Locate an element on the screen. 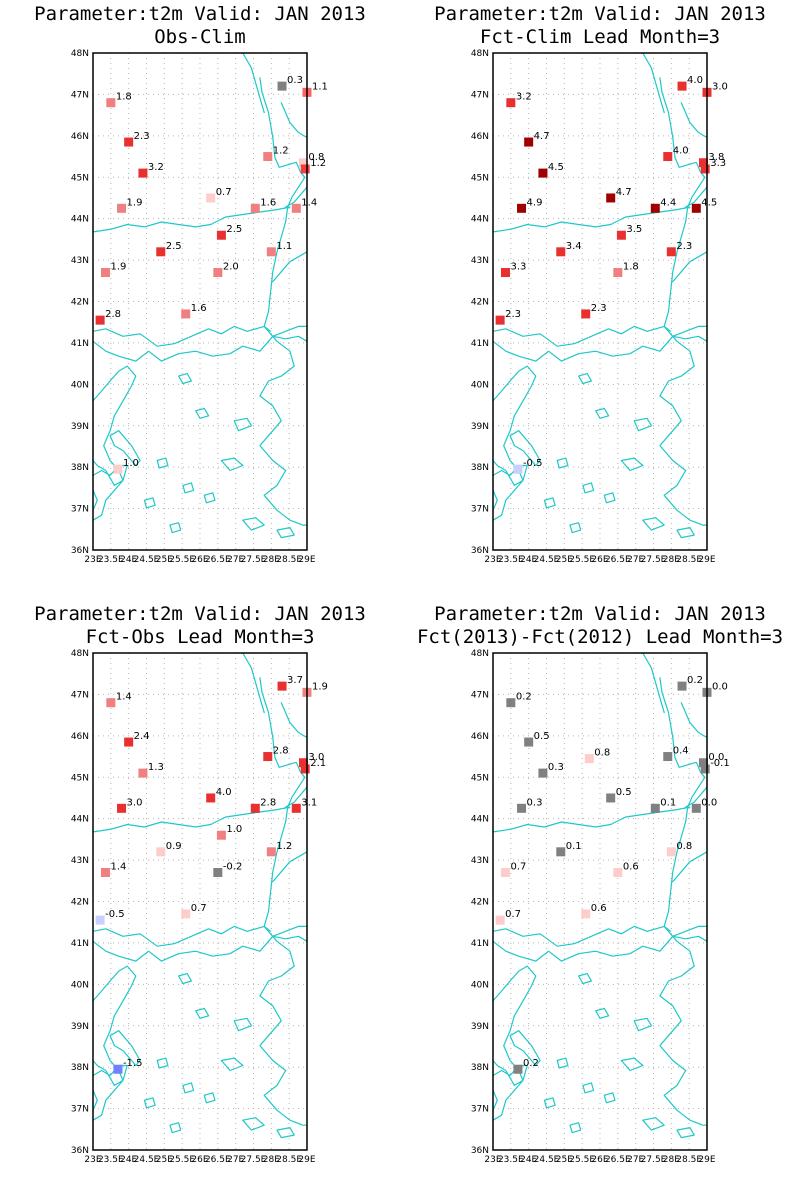 The width and height of the screenshot is (800, 1200). coastline is located at coordinates (200, 895).